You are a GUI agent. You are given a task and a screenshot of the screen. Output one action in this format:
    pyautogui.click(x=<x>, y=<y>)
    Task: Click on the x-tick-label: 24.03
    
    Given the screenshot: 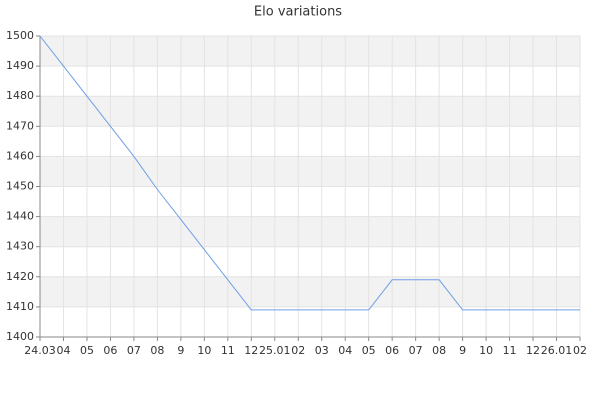 What is the action you would take?
    pyautogui.click(x=40, y=350)
    